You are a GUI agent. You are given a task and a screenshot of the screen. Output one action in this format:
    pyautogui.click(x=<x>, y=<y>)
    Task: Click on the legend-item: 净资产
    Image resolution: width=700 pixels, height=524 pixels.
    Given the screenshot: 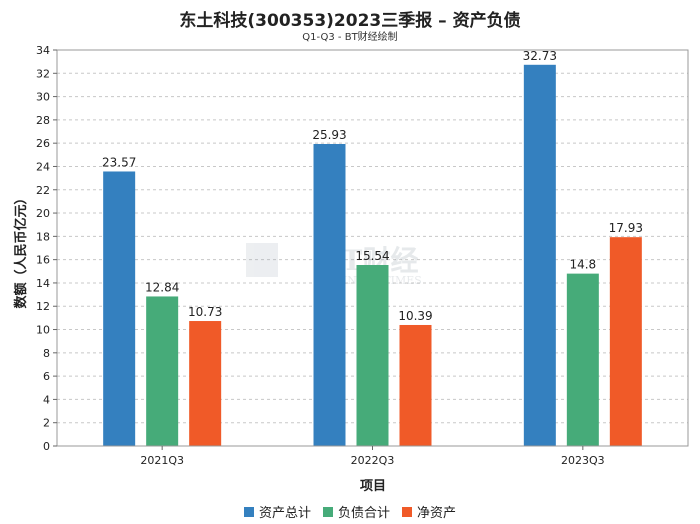 What is the action you would take?
    pyautogui.click(x=429, y=511)
    